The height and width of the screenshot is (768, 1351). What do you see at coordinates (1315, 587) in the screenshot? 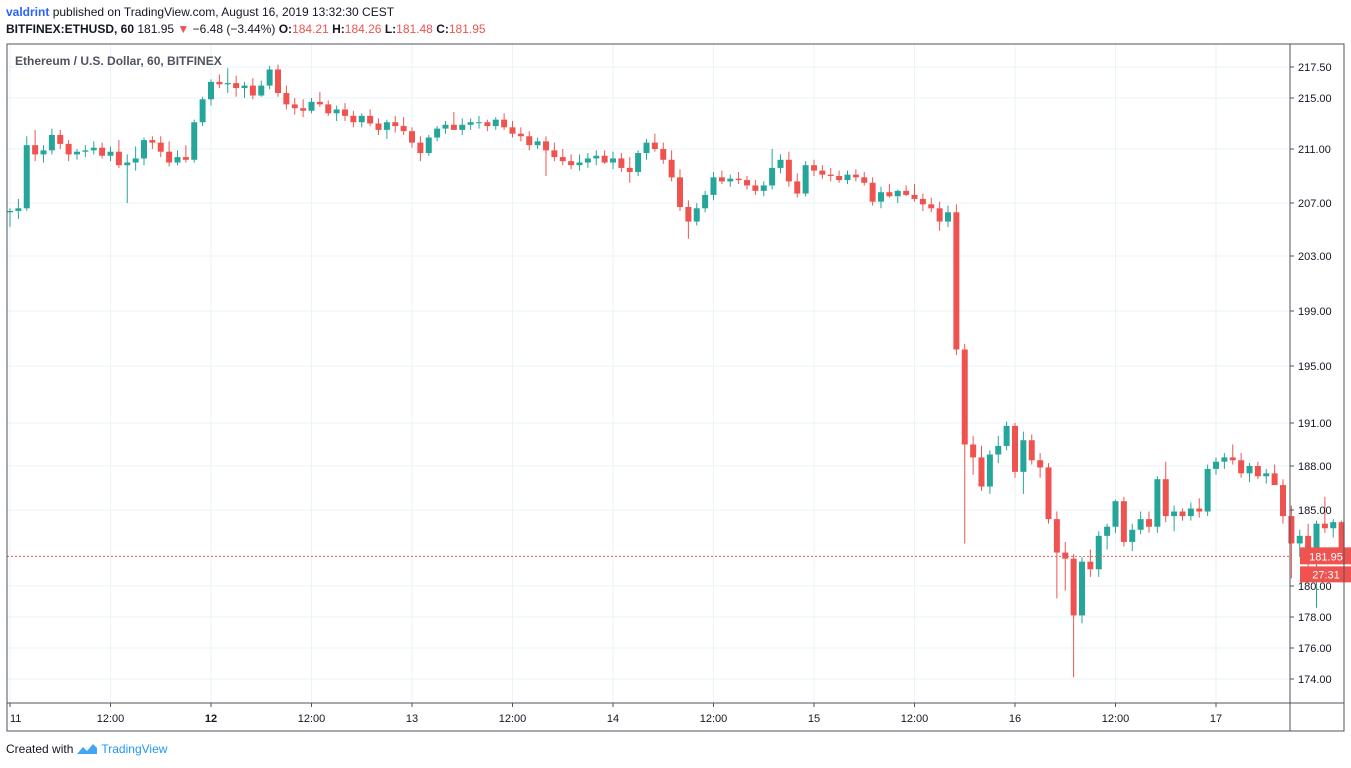
I see `y-tick-label: 180.00` at bounding box center [1315, 587].